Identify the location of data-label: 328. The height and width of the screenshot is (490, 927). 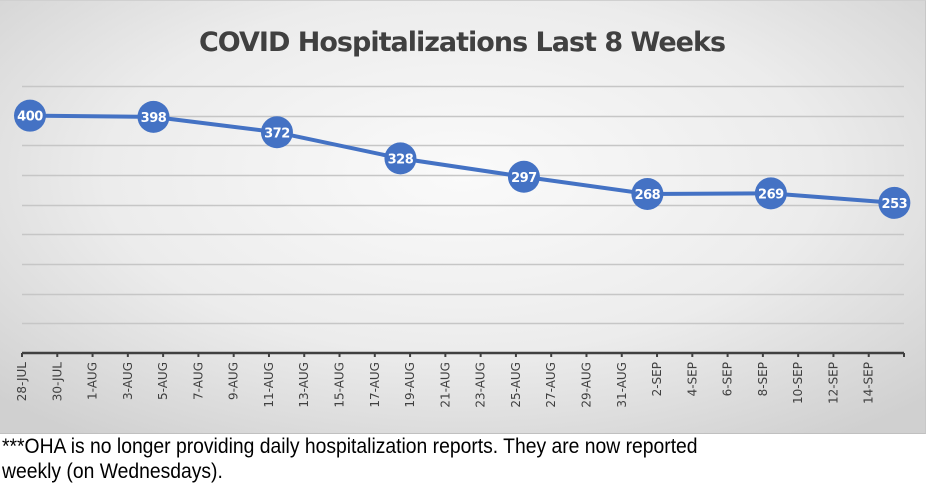
(401, 159).